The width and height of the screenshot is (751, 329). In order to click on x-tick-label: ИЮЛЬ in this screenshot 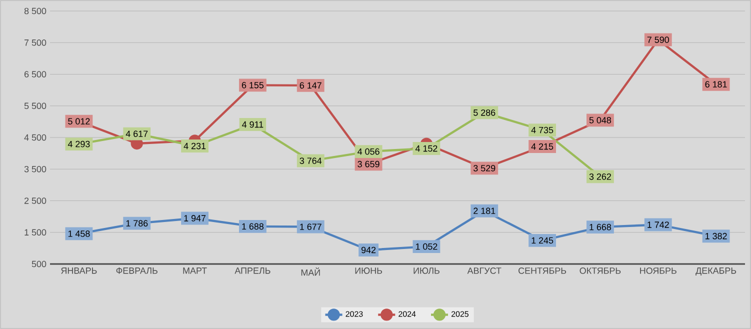, I will do `click(427, 271)`.